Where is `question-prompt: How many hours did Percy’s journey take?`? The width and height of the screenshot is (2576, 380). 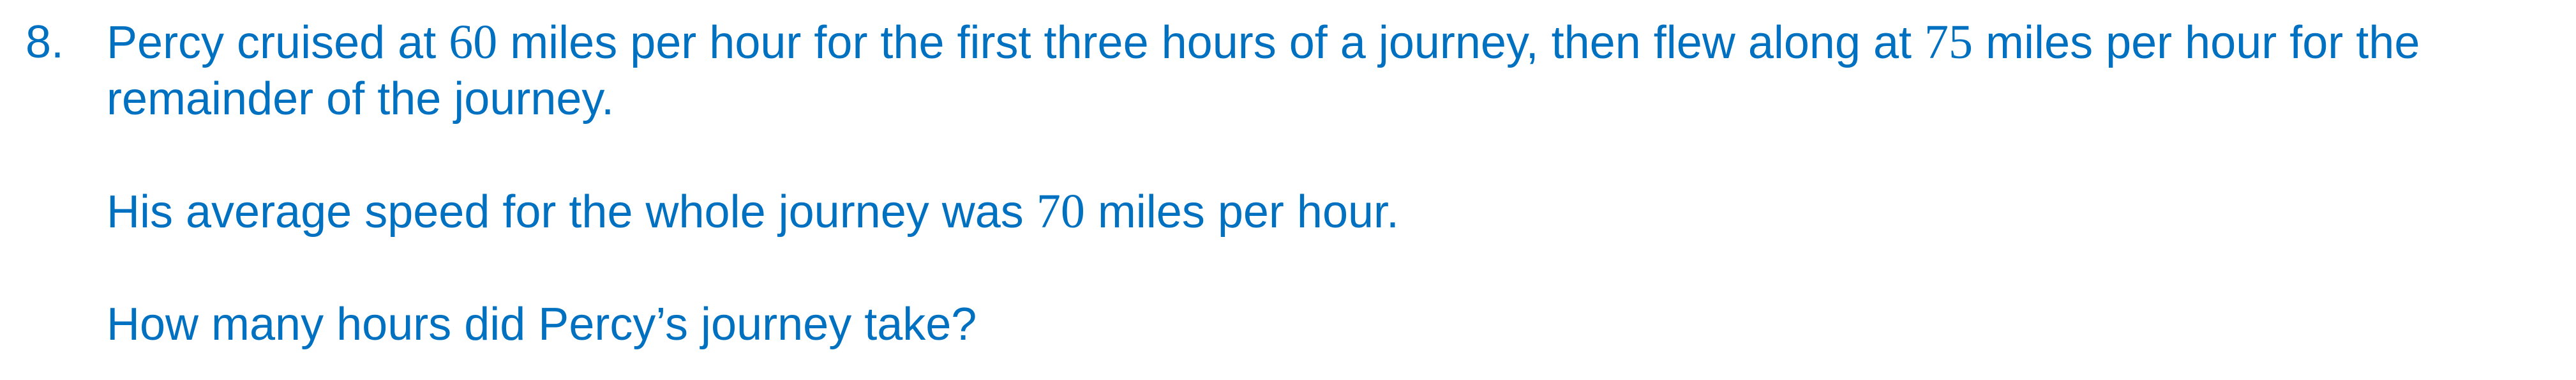
question-prompt: How many hours did Percy’s journey take? is located at coordinates (542, 324).